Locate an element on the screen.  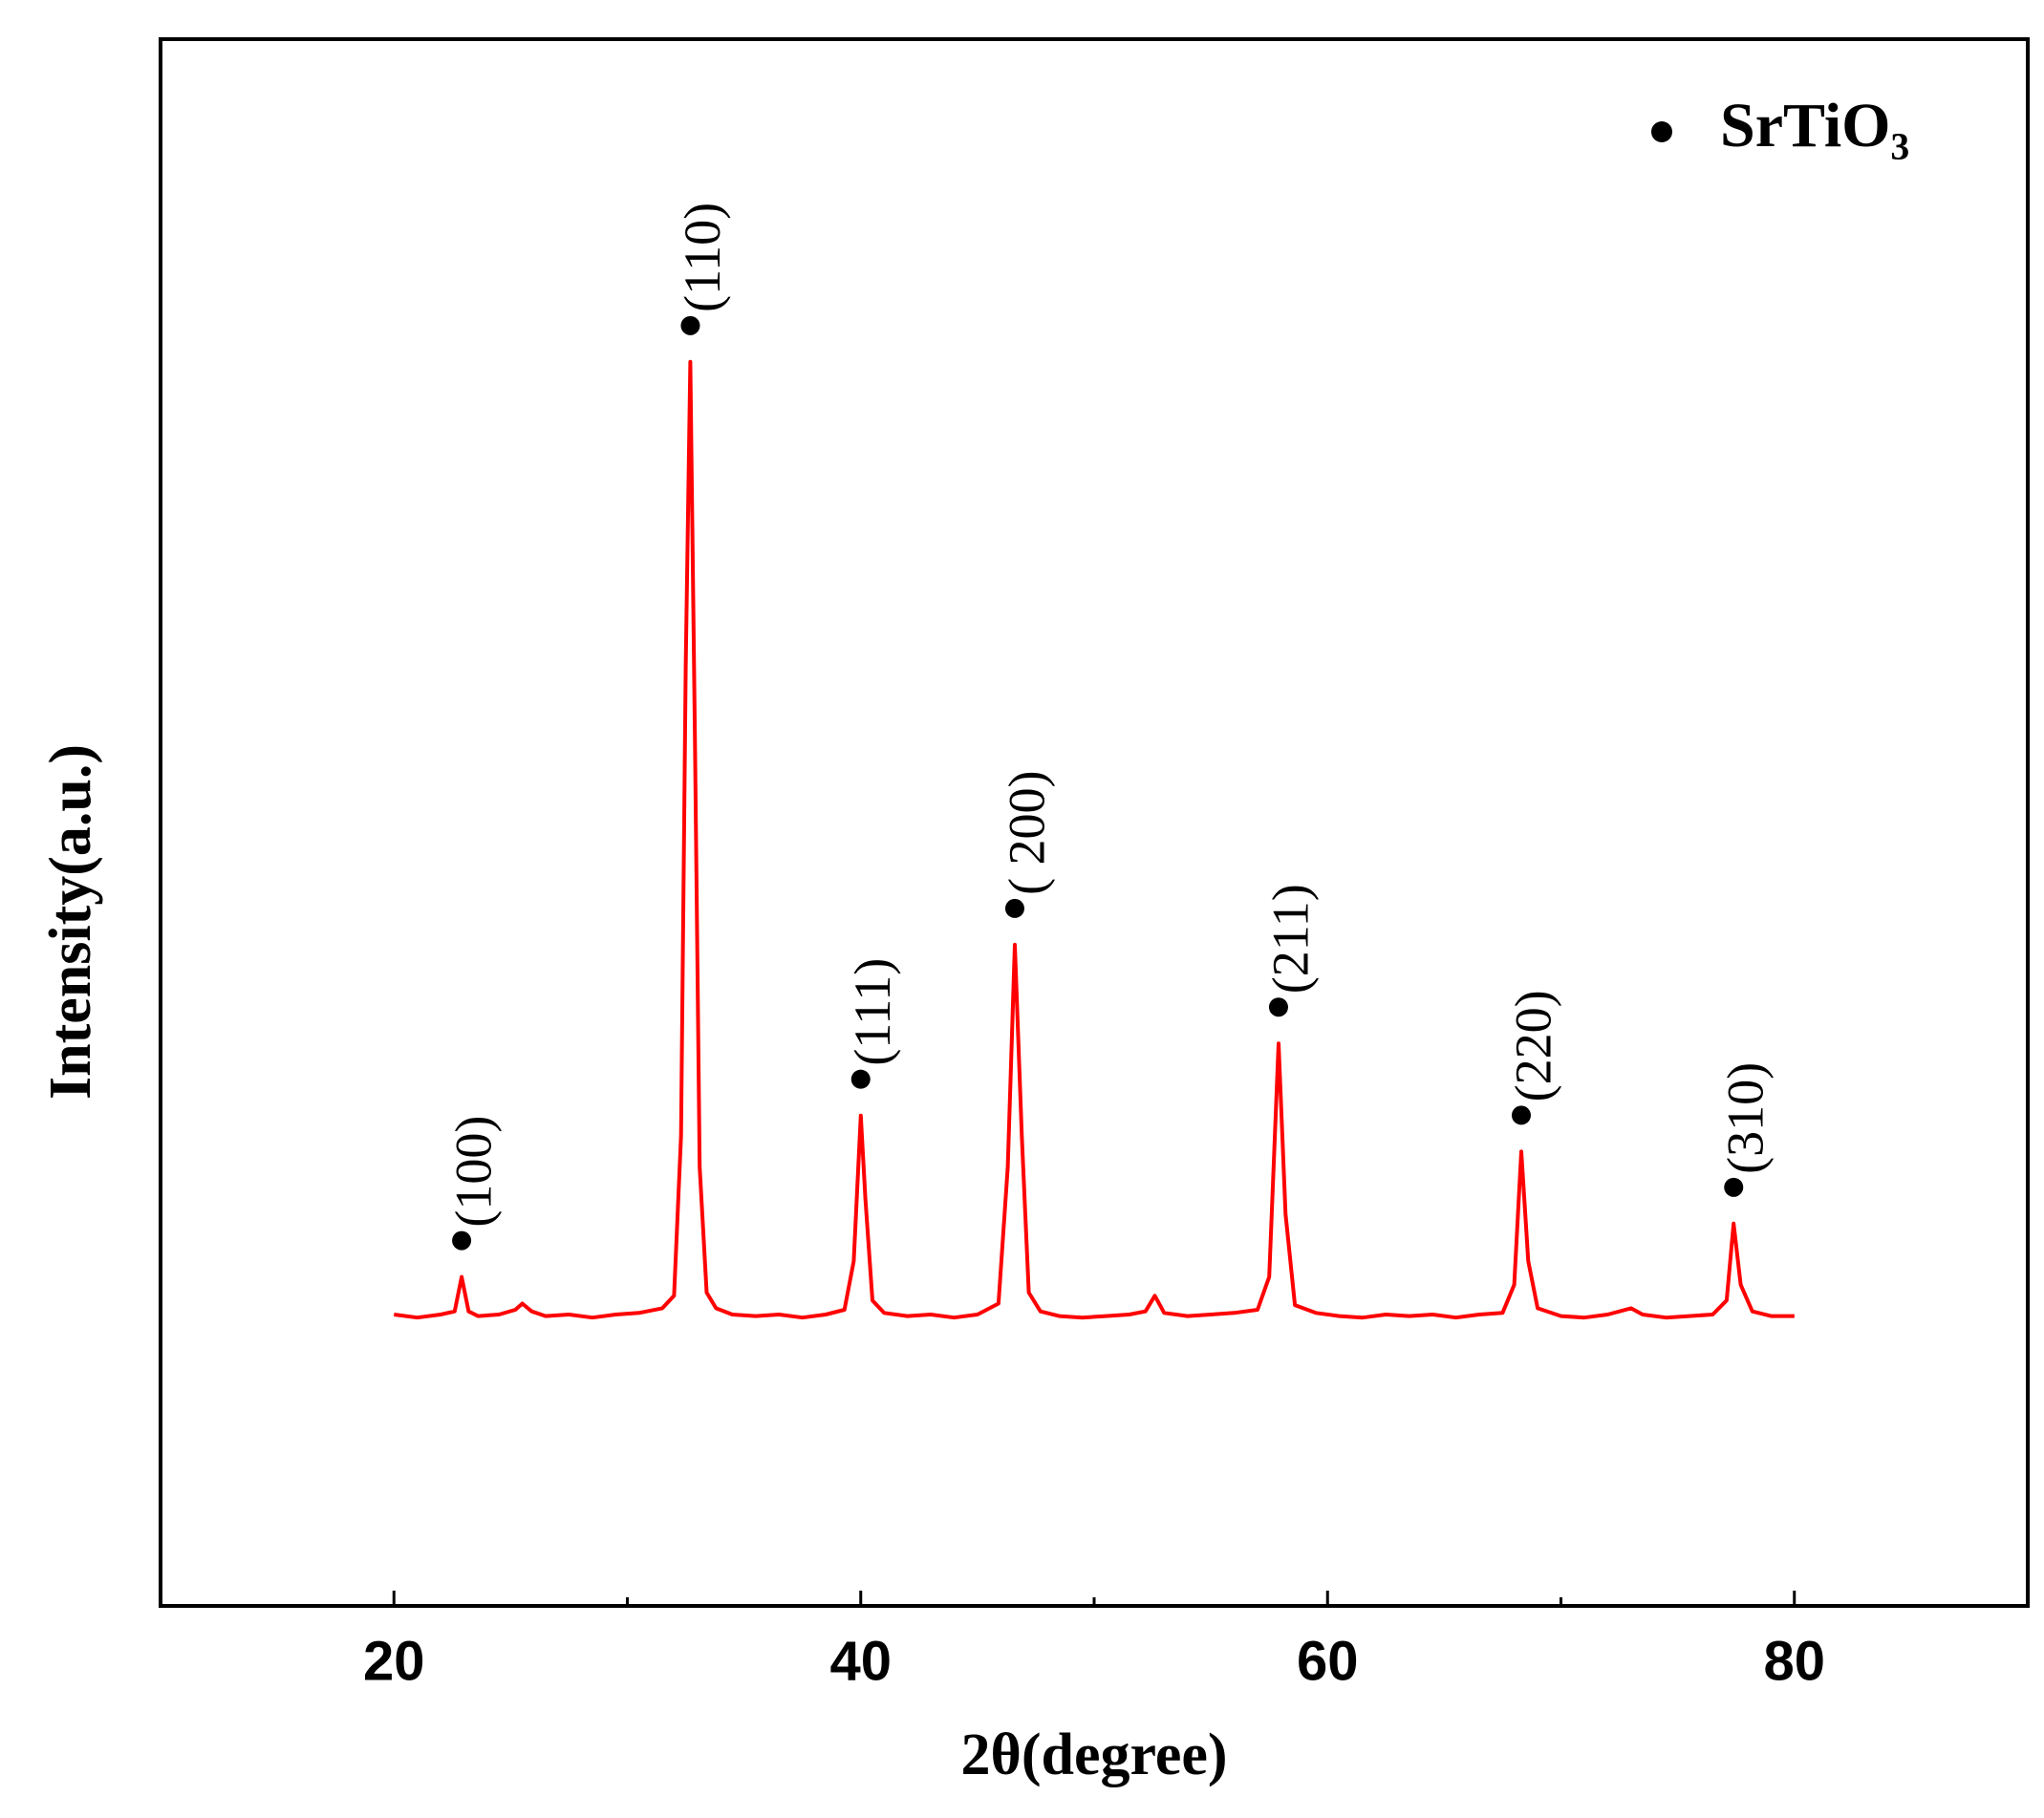
annotation-label: (211) is located at coordinates (1290, 939).